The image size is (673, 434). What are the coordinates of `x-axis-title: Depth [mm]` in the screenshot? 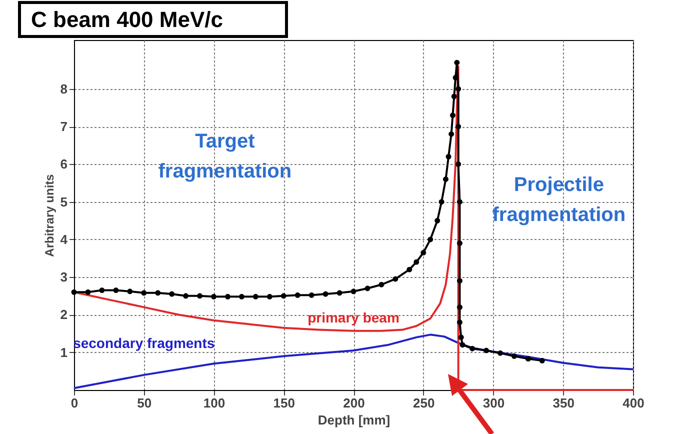 It's located at (354, 420).